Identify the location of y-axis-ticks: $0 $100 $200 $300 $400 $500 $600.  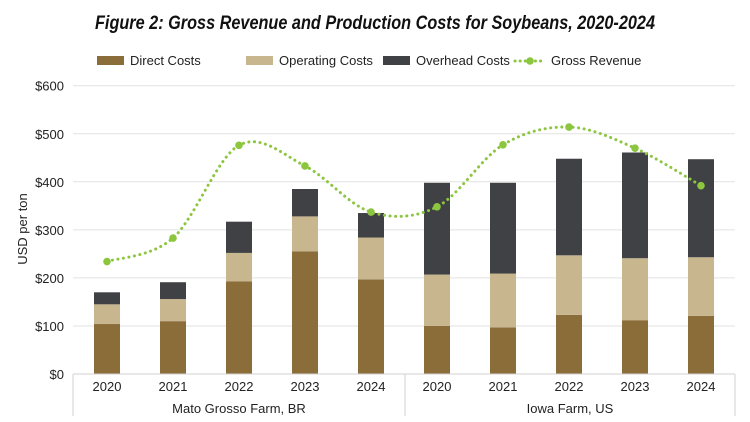
(49, 230).